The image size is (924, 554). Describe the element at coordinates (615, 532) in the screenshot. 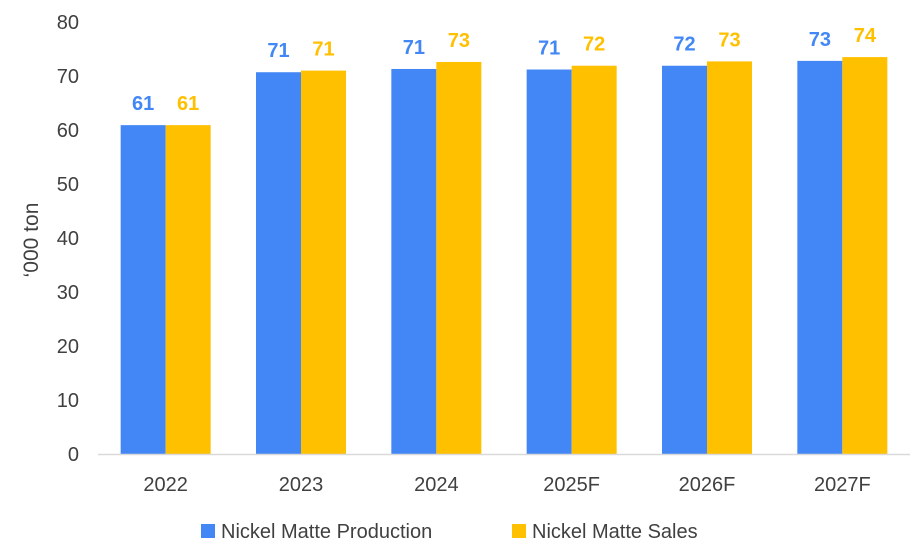

I see `legend-label-sales: Nickel Matte Sales` at that location.